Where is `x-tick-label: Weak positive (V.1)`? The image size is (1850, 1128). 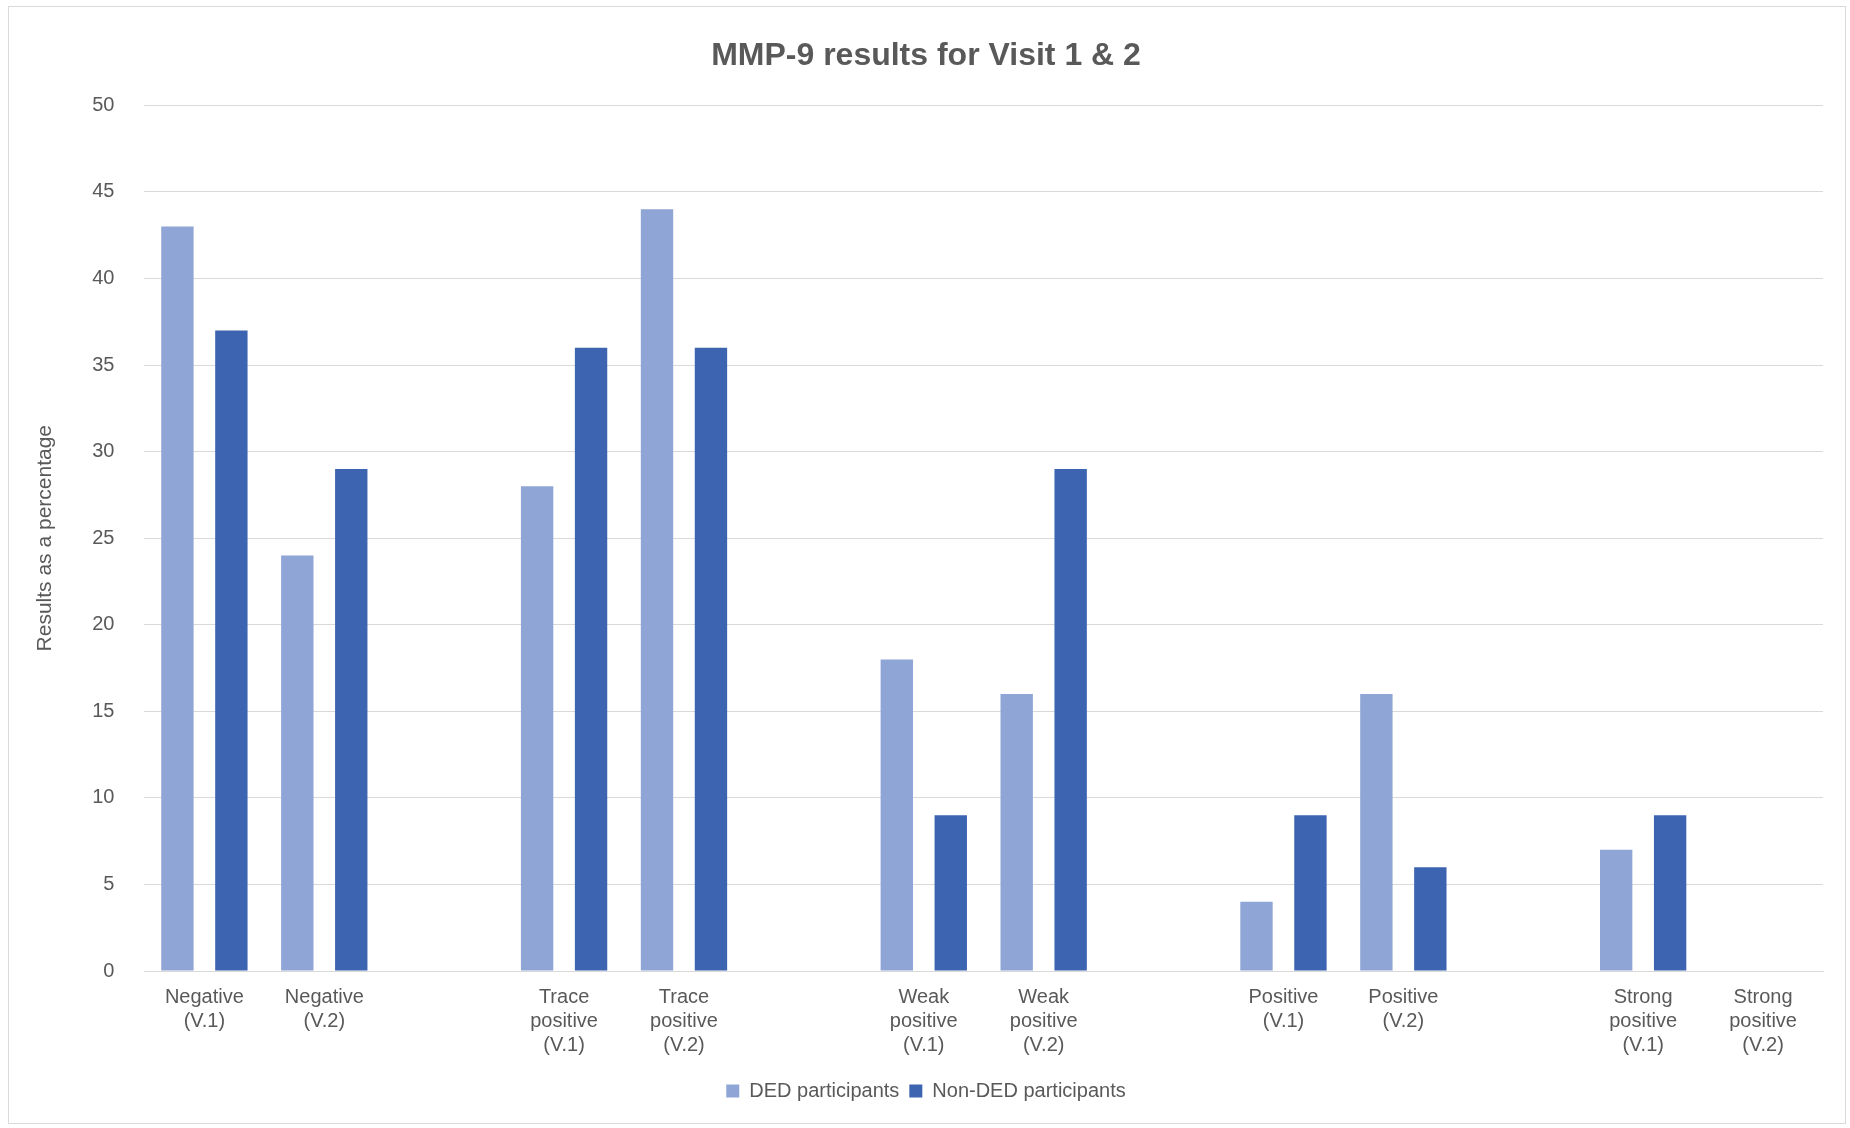
x-tick-label: Weak positive (V.1) is located at coordinates (923, 1019).